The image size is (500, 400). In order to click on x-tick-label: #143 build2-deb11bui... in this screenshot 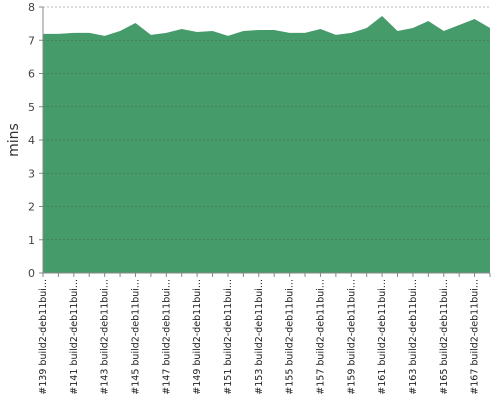, I will do `click(105, 337)`.